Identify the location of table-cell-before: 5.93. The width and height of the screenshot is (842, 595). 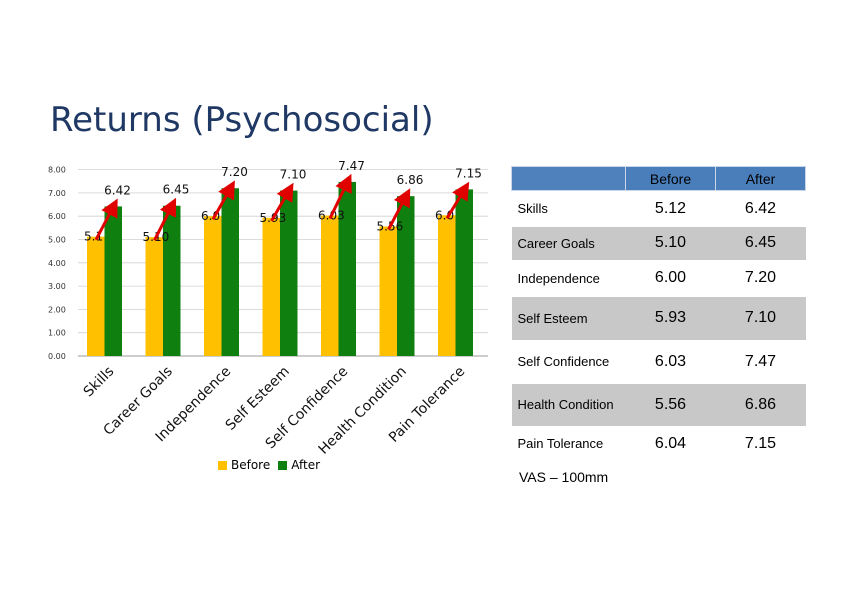
(670, 318).